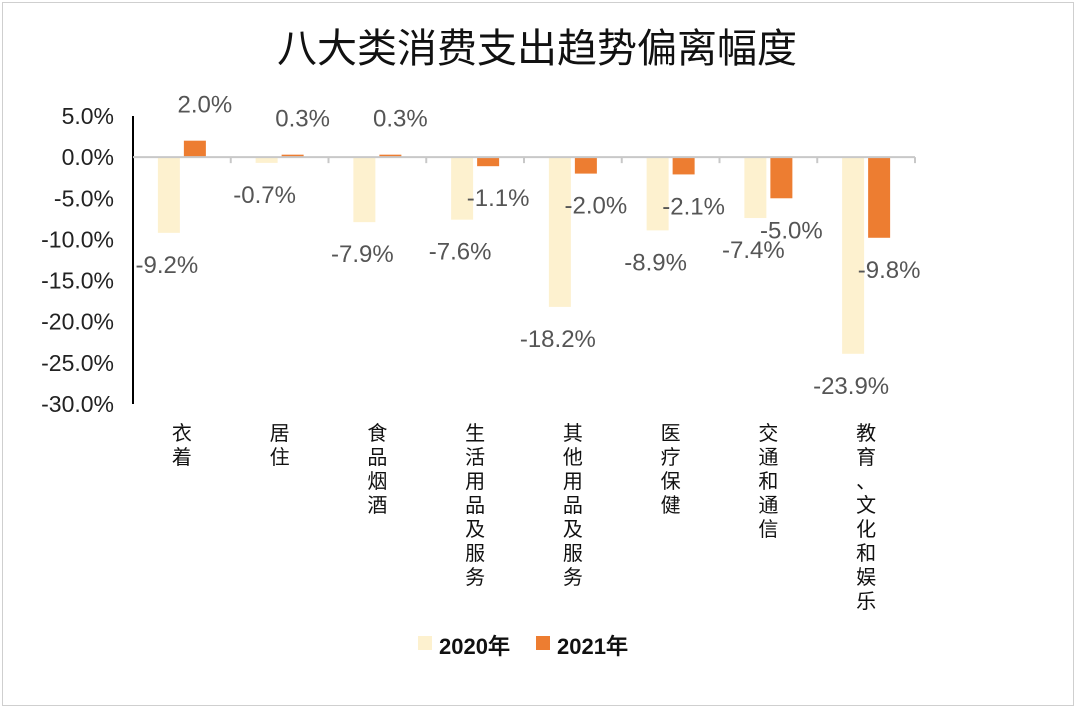 The width and height of the screenshot is (1080, 712). I want to click on y-tick-label: -25.0%, so click(77, 363).